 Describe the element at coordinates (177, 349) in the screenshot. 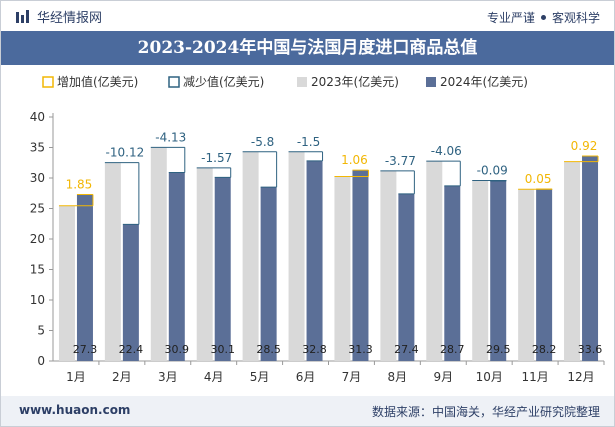

I see `bar-2024-value-label: 30.9` at that location.